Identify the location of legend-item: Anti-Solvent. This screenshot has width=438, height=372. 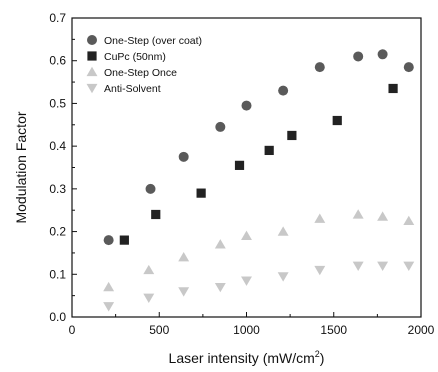
(123, 89).